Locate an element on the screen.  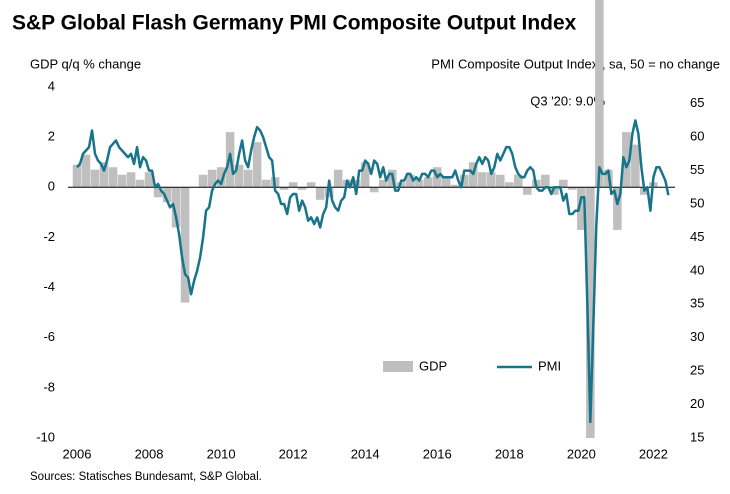
y-tick-label: 2 is located at coordinates (51, 136).